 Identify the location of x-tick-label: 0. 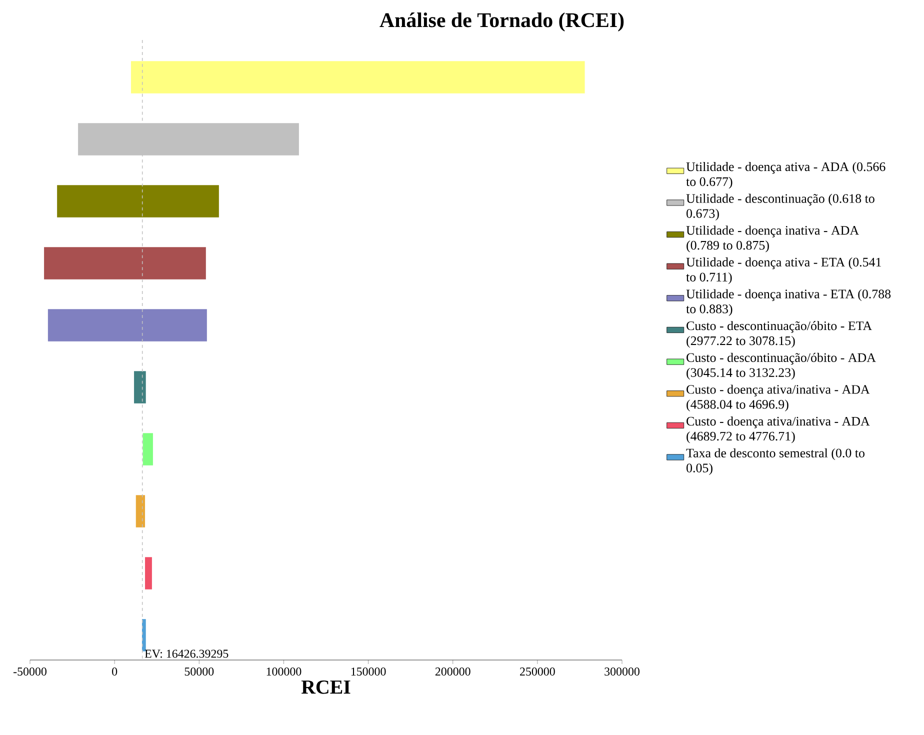
(115, 672).